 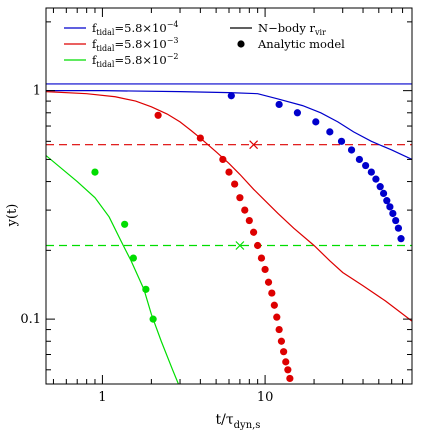 I want to click on legend-label: ftidal=5.8×10−3, so click(x=135, y=44).